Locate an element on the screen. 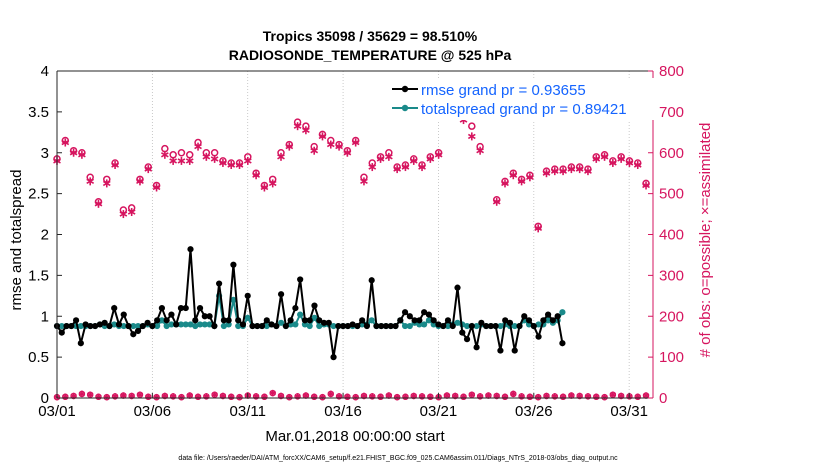  x-tick-label: 03/16 is located at coordinates (343, 411).